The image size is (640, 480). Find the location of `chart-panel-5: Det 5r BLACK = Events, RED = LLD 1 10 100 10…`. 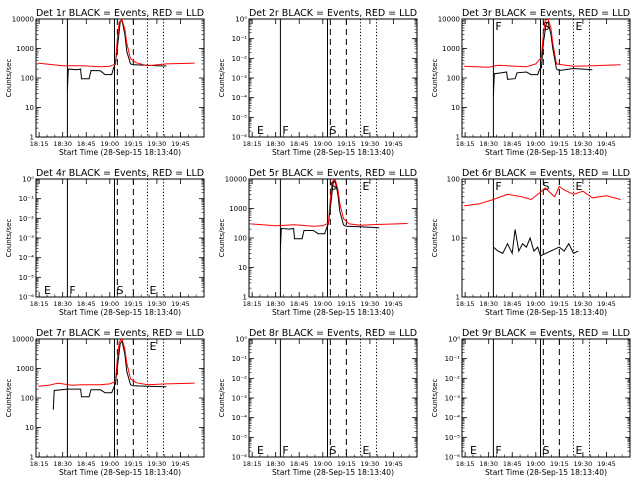

chart-panel-5: Det 5r BLACK = Events, RED = LLD 1 10 100 10… is located at coordinates (318, 242).